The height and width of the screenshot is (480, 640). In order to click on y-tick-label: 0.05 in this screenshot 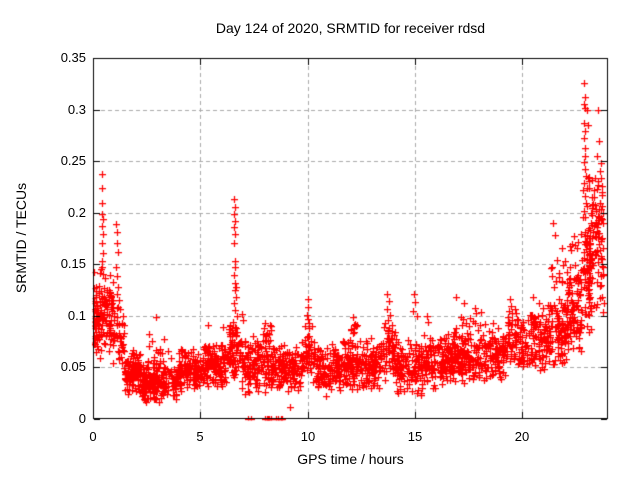, I will do `click(73, 366)`.